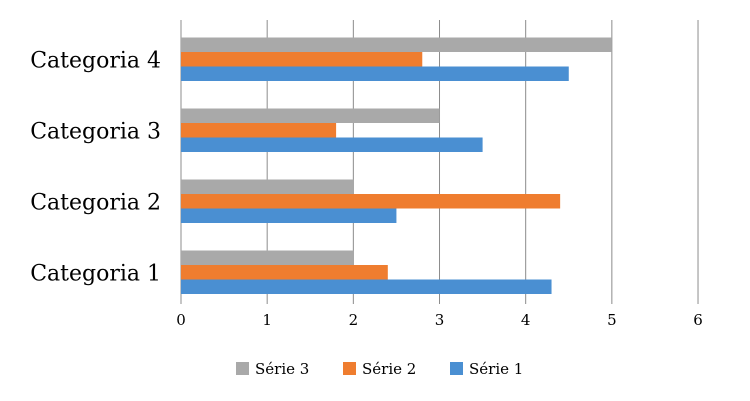  I want to click on category-label-1: Categoria 1, so click(95, 273).